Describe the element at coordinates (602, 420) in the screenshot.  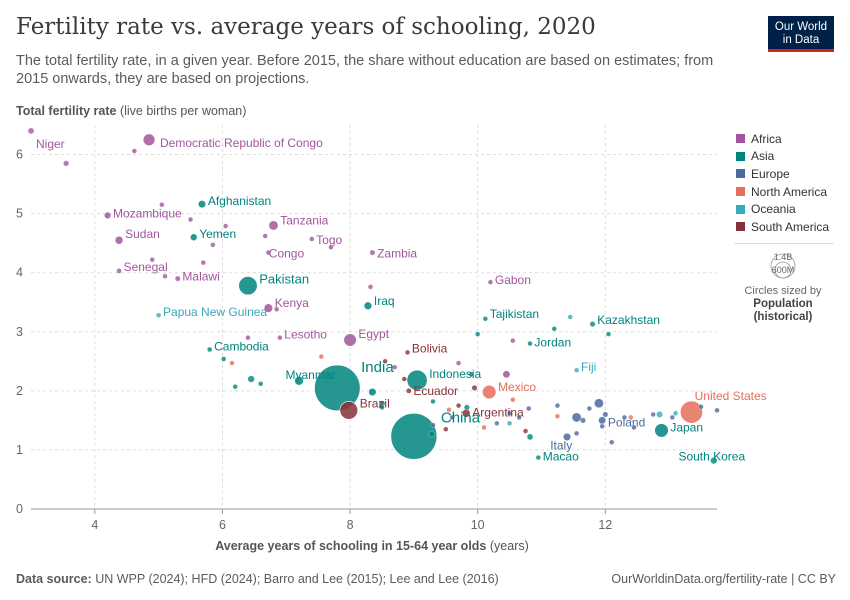
I see `data-point-poland` at that location.